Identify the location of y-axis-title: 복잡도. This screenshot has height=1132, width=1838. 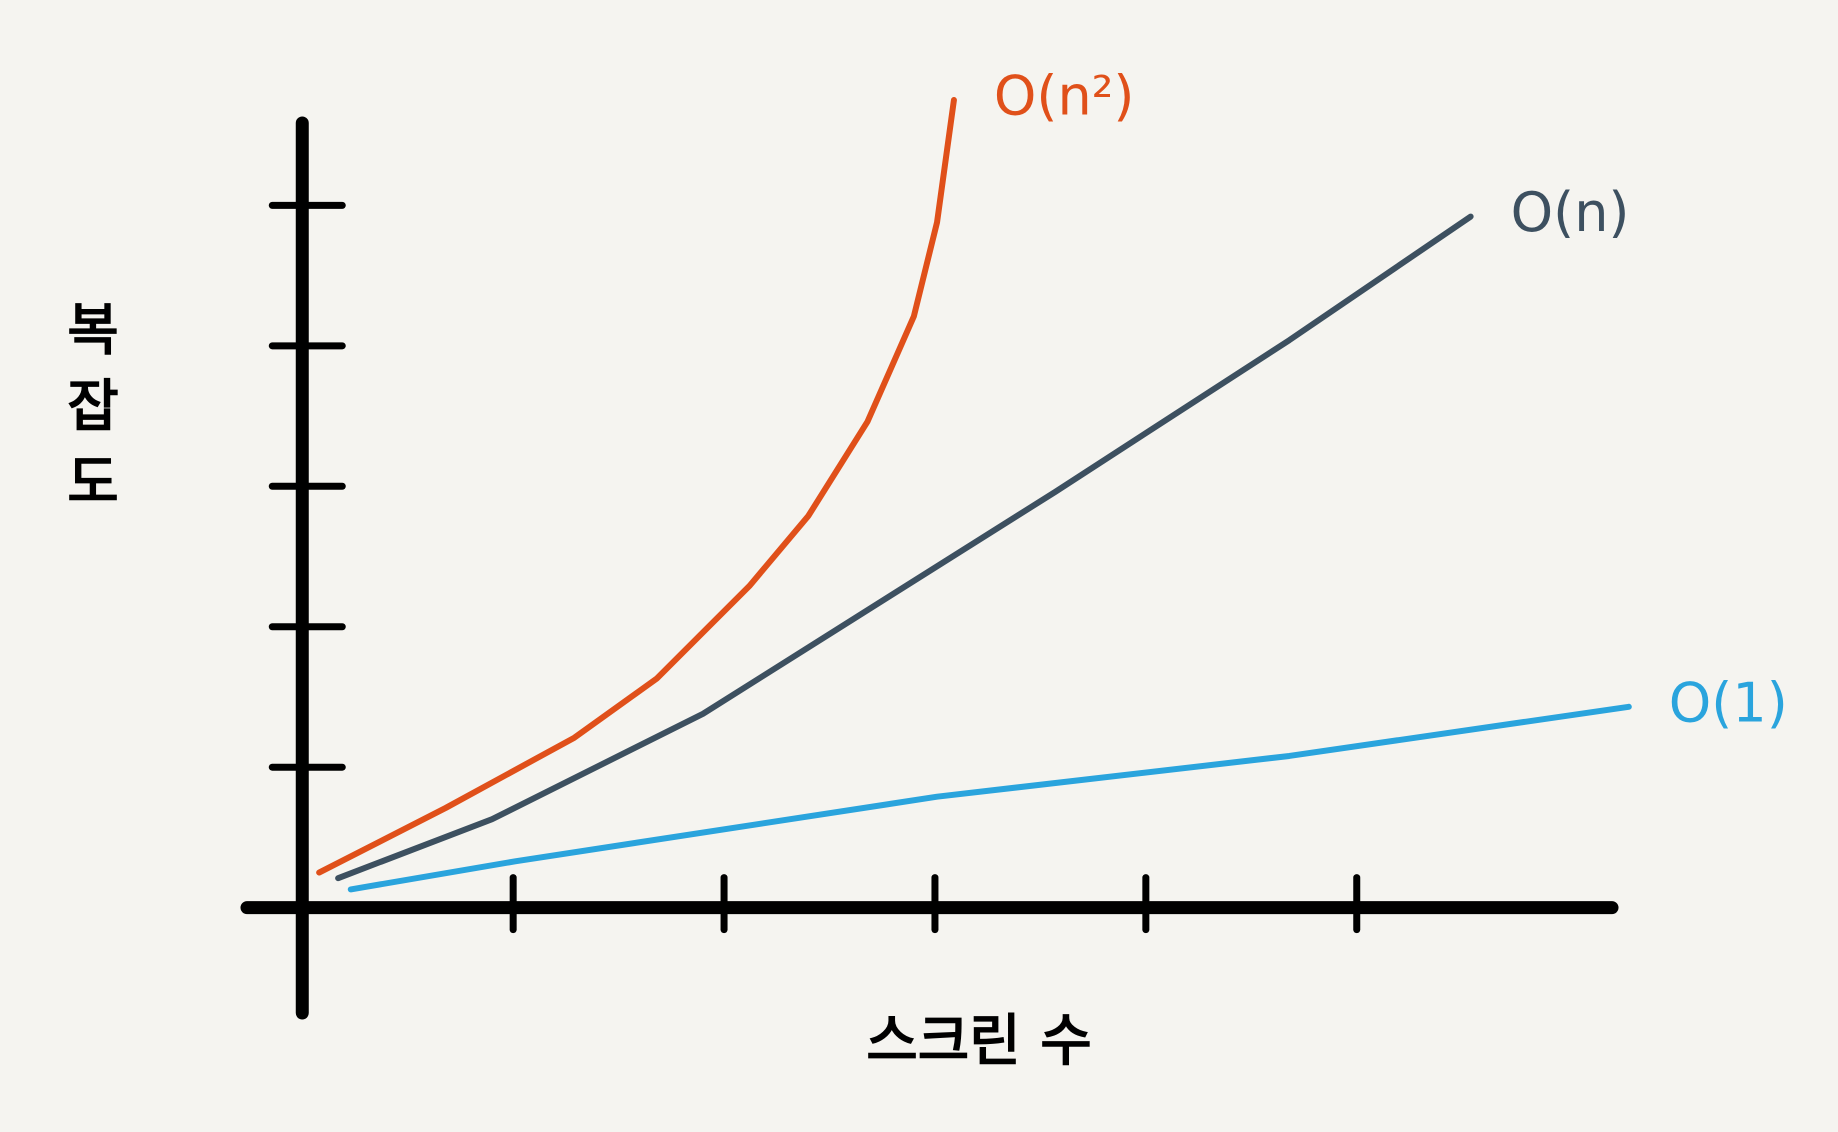
(88, 414).